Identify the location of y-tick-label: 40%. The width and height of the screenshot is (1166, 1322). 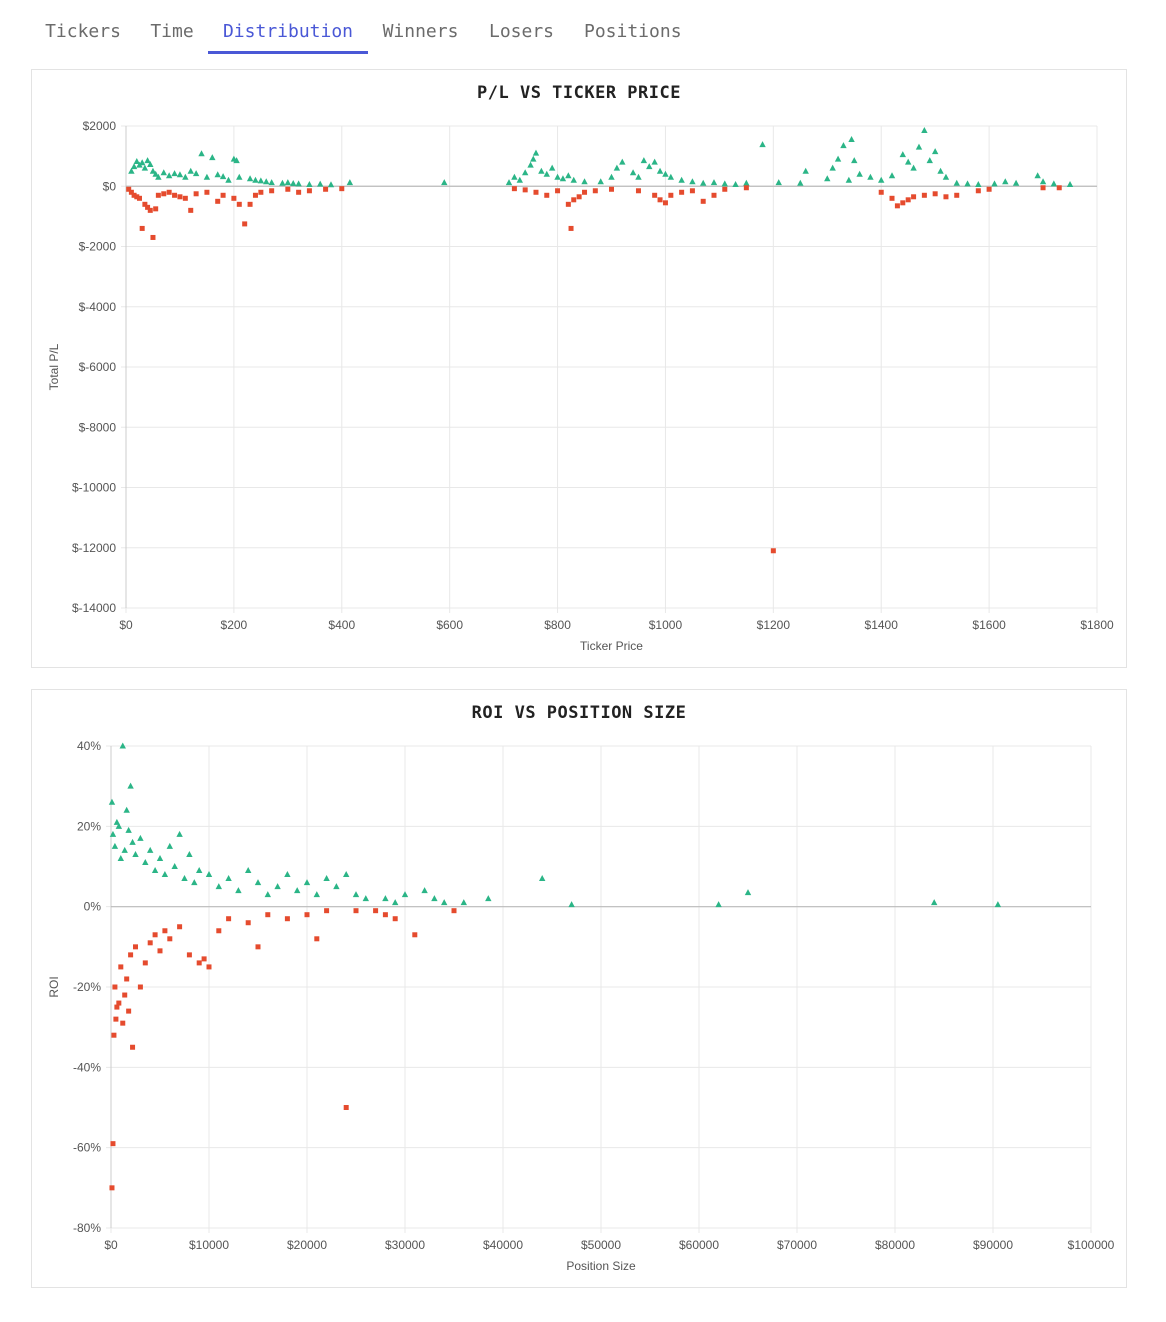
(89, 746).